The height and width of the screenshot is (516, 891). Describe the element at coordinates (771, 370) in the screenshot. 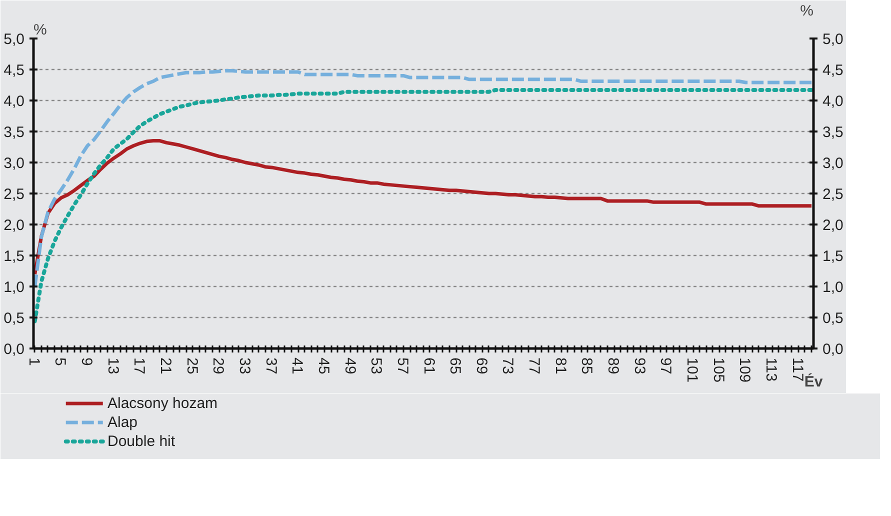

I see `x-tick-label: 113` at that location.